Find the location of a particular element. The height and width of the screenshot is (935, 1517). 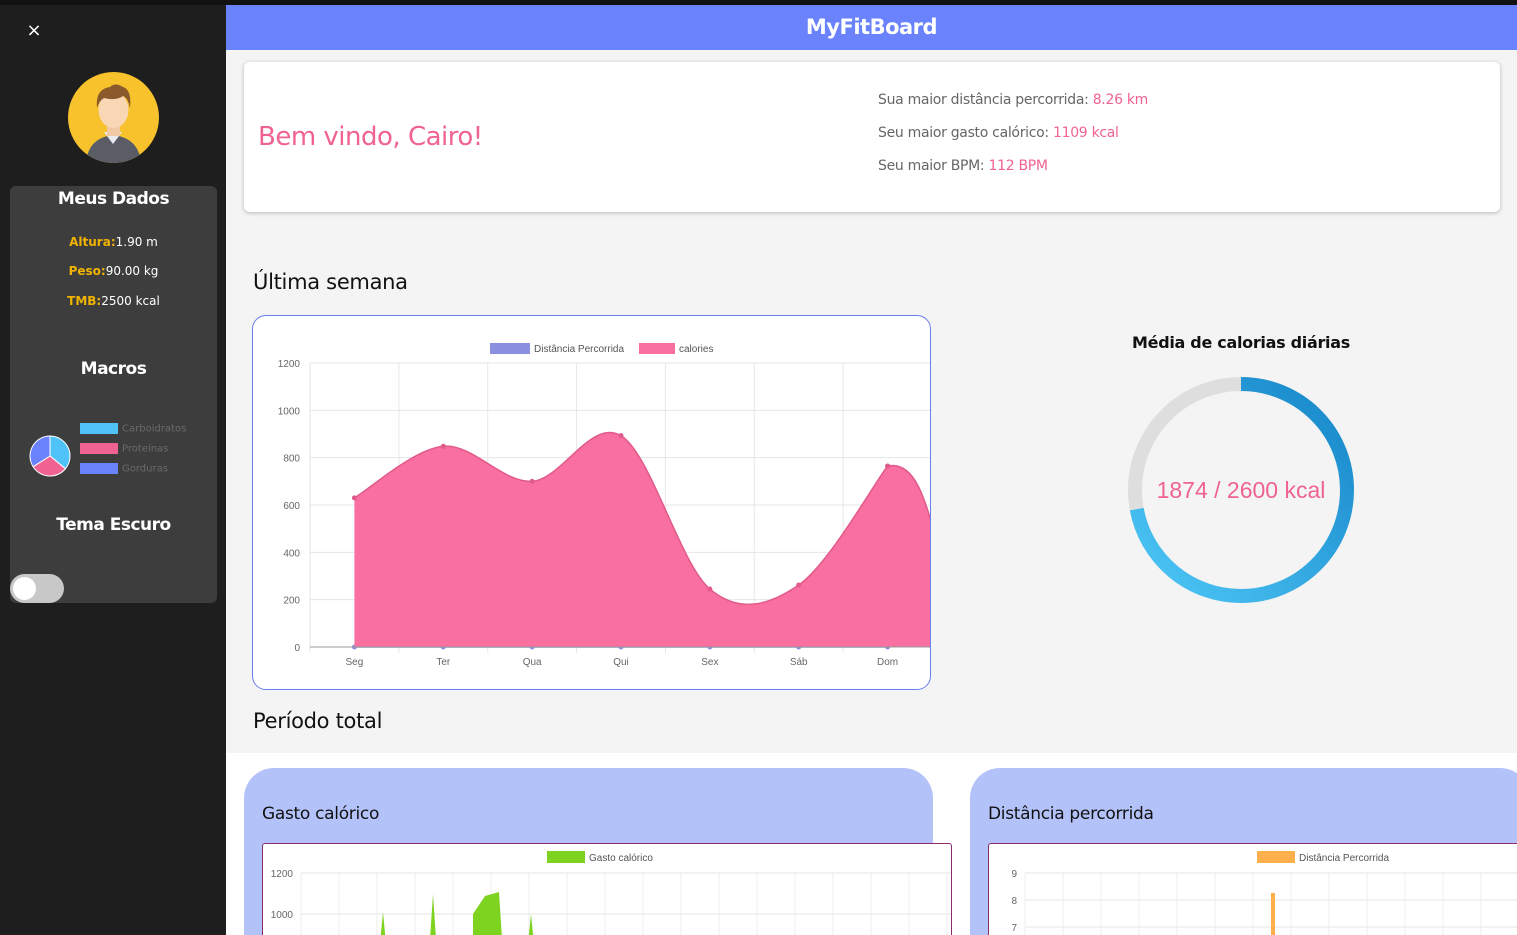

height-value: 1.90 m is located at coordinates (136, 242).